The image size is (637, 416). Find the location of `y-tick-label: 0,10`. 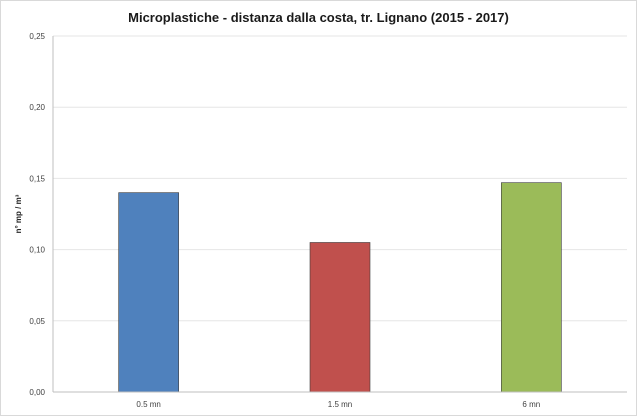

y-tick-label: 0,10 is located at coordinates (37, 250).